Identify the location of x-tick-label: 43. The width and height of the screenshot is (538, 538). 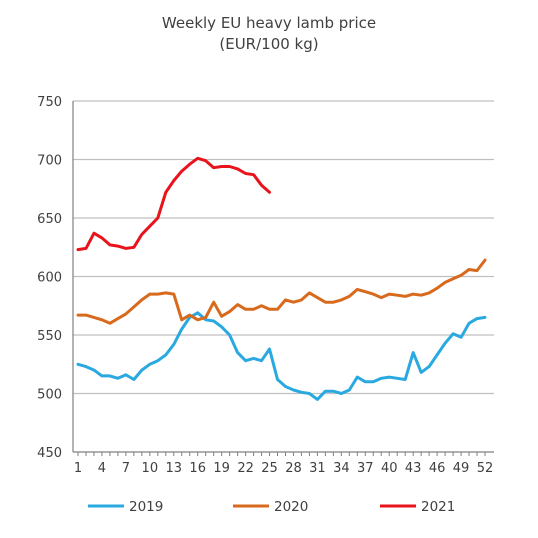
(413, 468).